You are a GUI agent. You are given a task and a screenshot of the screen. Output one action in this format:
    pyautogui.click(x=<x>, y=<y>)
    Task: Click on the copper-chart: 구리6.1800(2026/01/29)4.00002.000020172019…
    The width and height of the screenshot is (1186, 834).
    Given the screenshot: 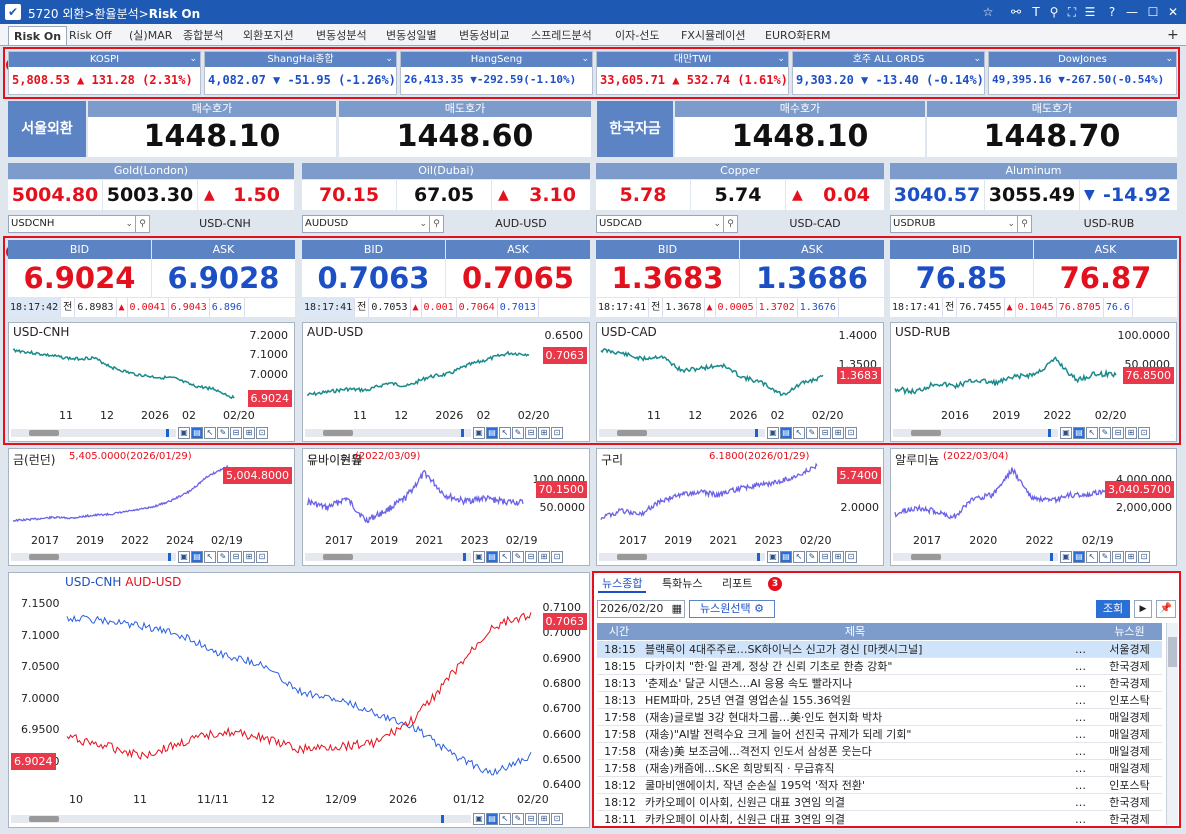 What is the action you would take?
    pyautogui.click(x=740, y=507)
    